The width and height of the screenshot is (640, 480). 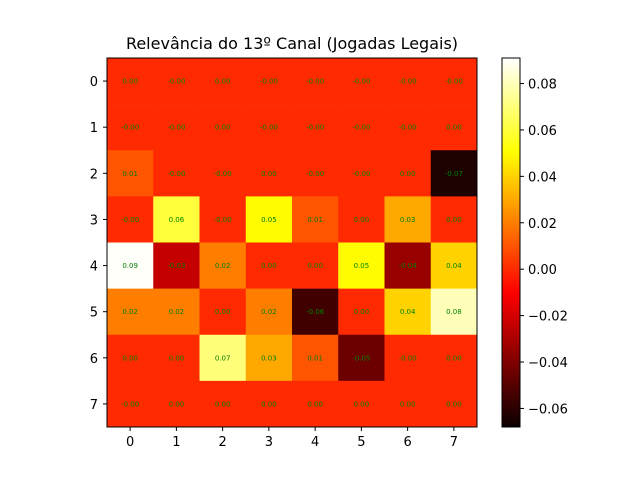 What do you see at coordinates (315, 312) in the screenshot?
I see `cell-value-label: -0.06` at bounding box center [315, 312].